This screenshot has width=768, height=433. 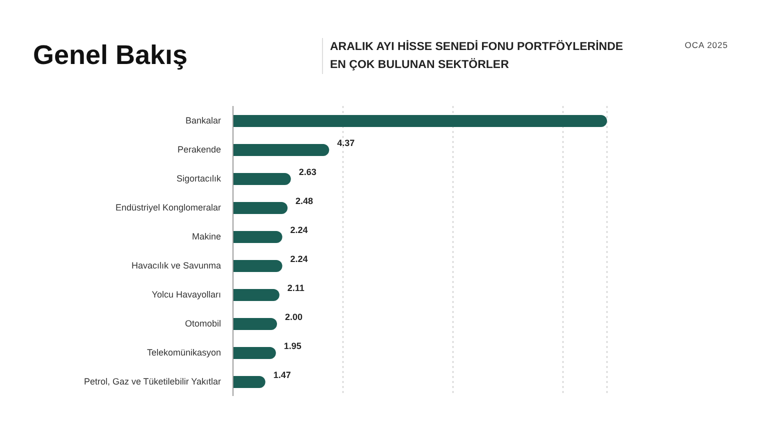 What do you see at coordinates (203, 121) in the screenshot?
I see `y-tick-label: Bankalar` at bounding box center [203, 121].